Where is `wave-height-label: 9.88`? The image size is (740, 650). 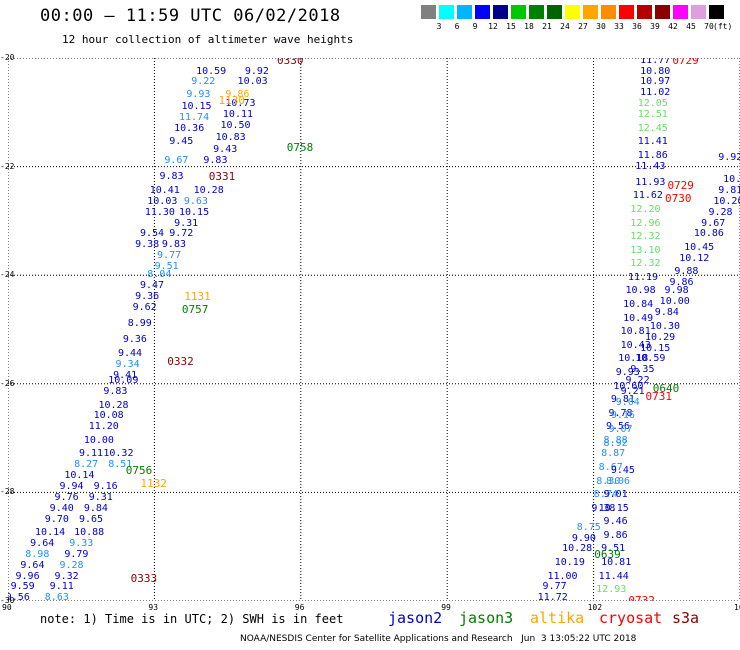
wave-height-label: 9.88 is located at coordinates (686, 272).